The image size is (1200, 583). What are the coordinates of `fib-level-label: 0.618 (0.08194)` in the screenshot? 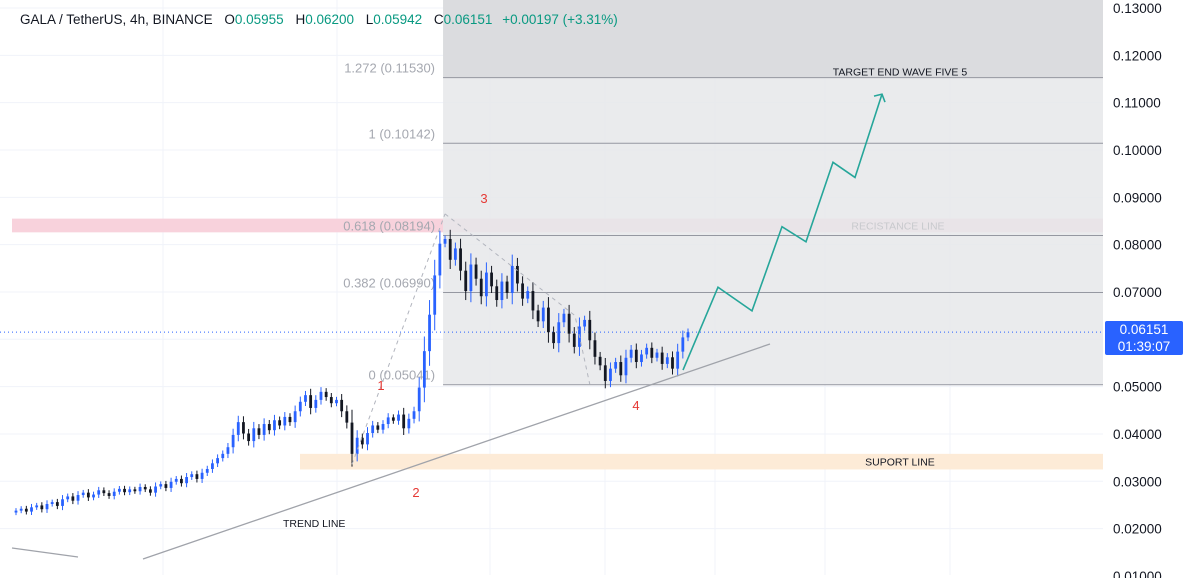 It's located at (389, 225).